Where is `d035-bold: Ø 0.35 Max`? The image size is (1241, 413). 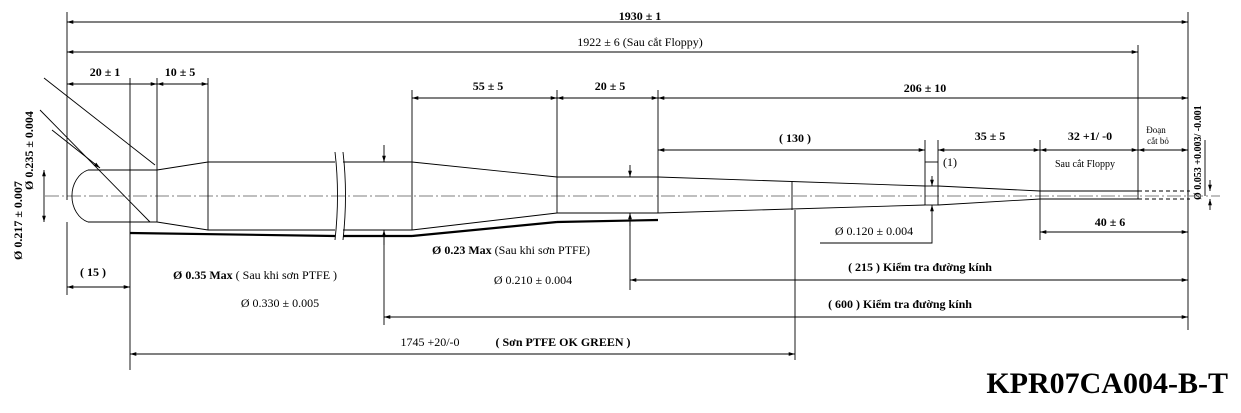
d035-bold: Ø 0.35 Max is located at coordinates (203, 275).